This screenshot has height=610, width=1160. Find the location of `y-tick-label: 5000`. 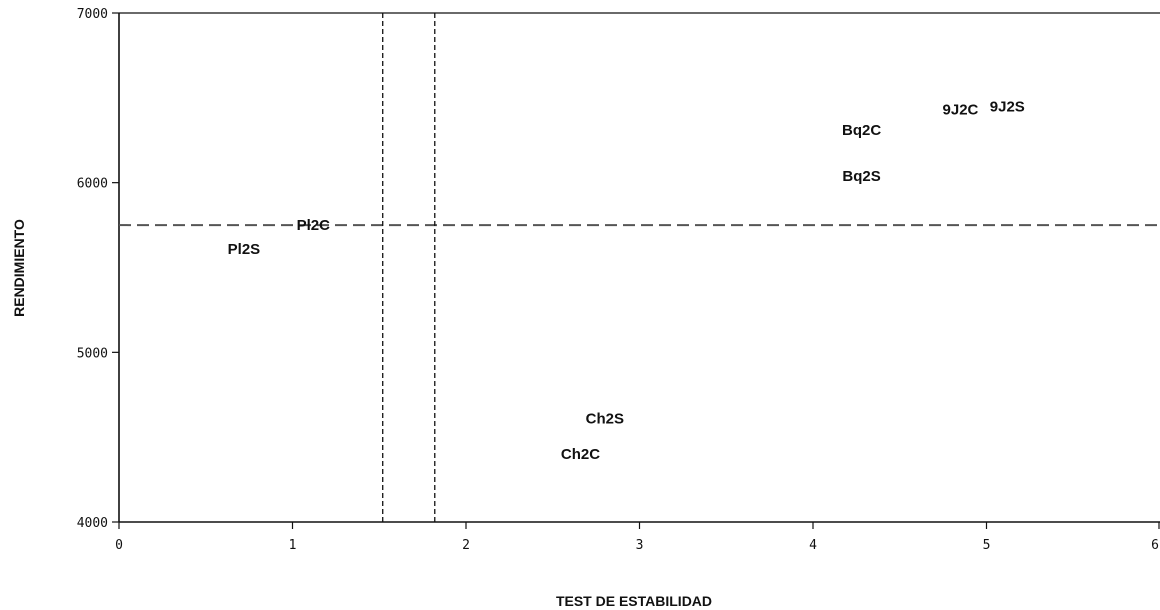

y-tick-label: 5000 is located at coordinates (92, 353).